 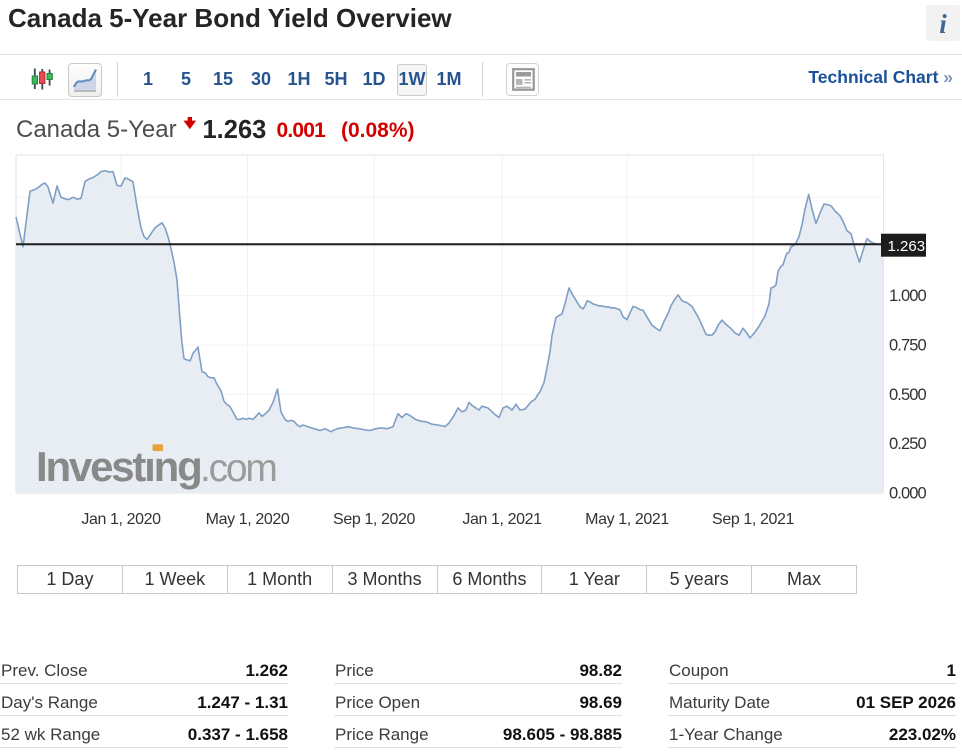 I want to click on svg-text: 1.263, so click(x=907, y=246).